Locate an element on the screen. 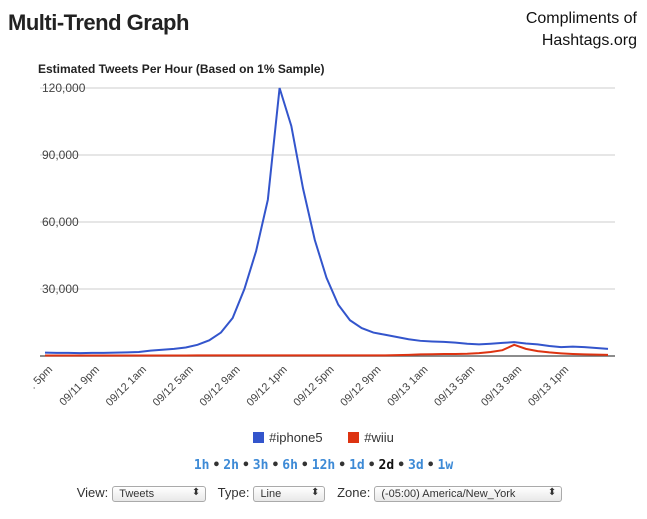 This screenshot has height=519, width=647. range-3h: 3h is located at coordinates (260, 465).